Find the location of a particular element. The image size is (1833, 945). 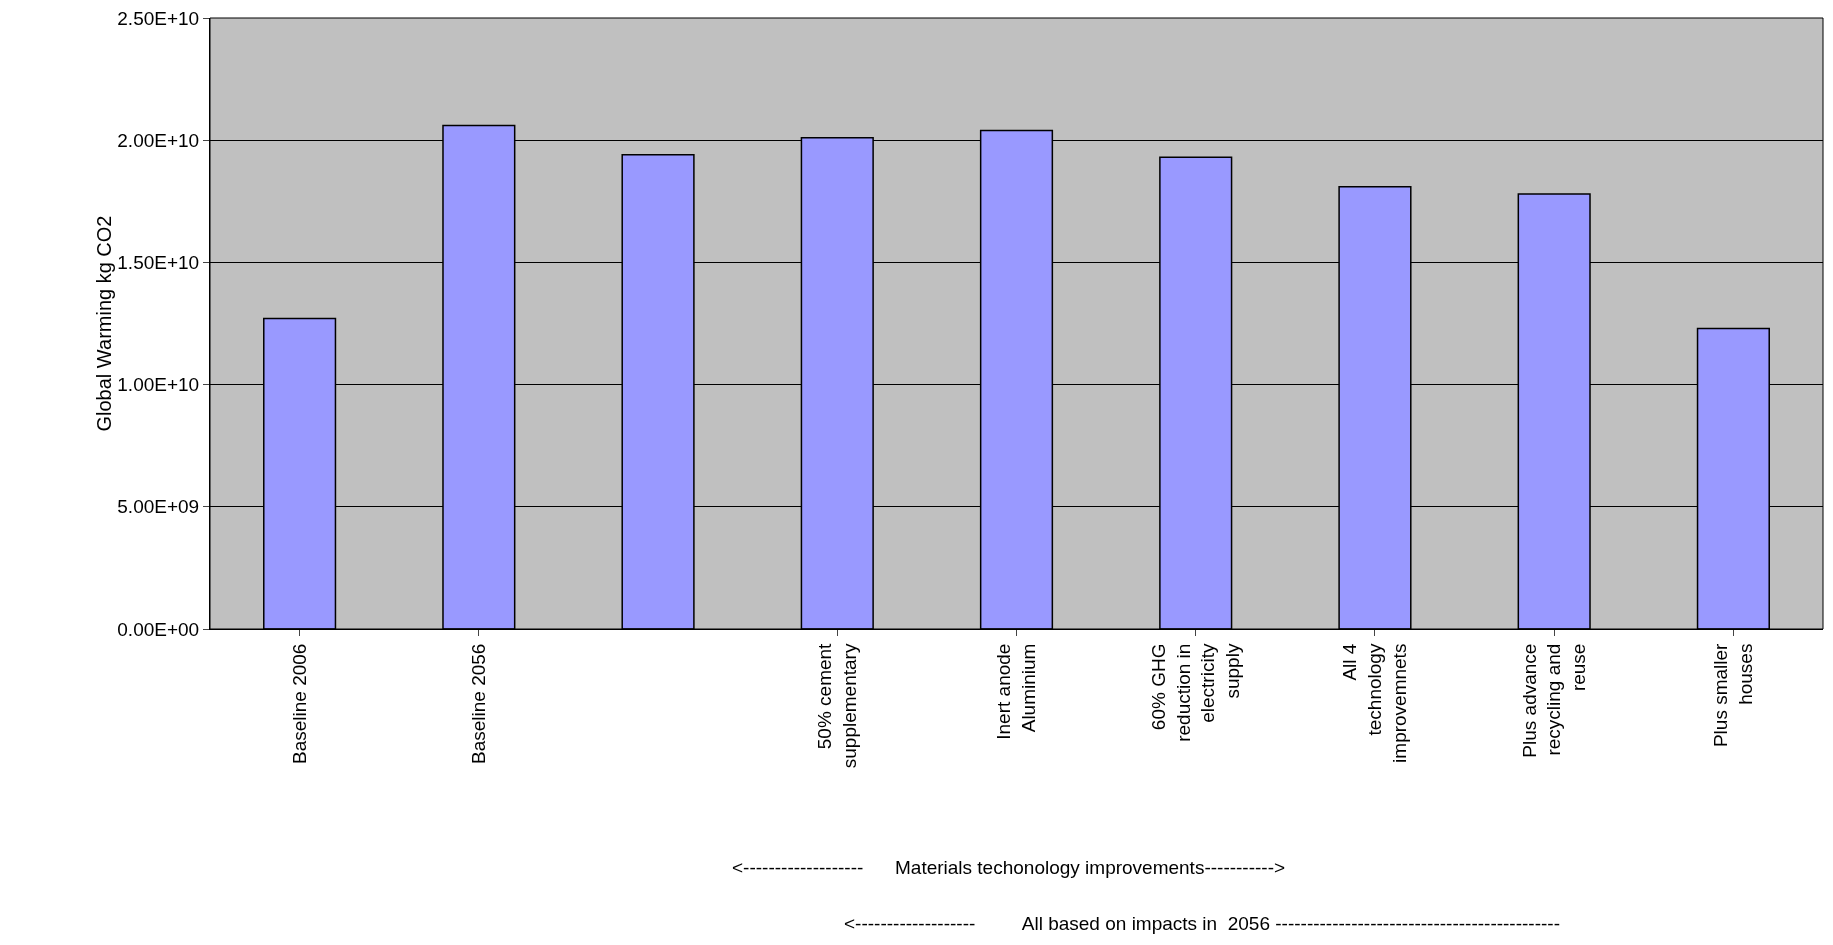

x-tick-label: Baseline 2006 is located at coordinates (299, 704).